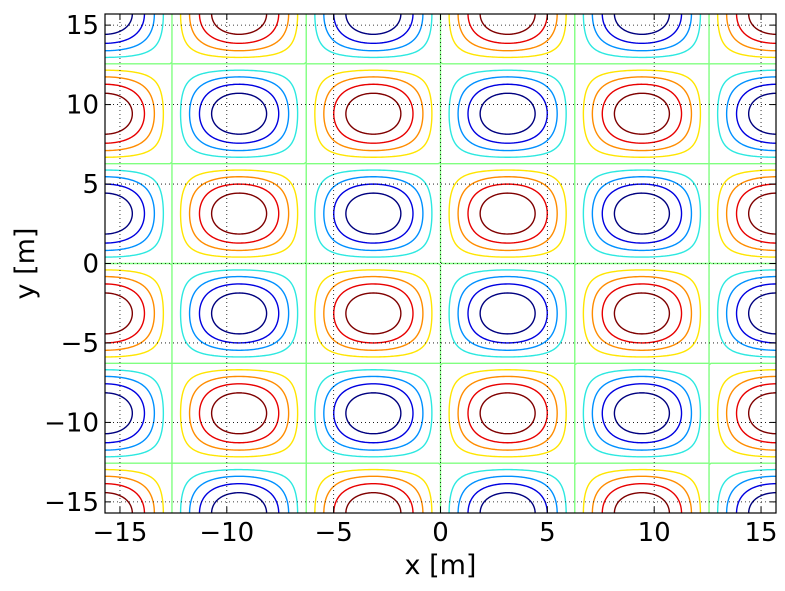  I want to click on x-tick-label: −5, so click(333, 533).